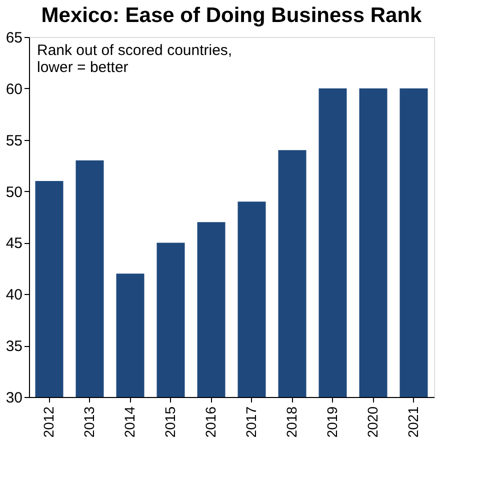 This screenshot has height=479, width=477. Describe the element at coordinates (14, 141) in the screenshot. I see `y-tick-label: 55` at that location.